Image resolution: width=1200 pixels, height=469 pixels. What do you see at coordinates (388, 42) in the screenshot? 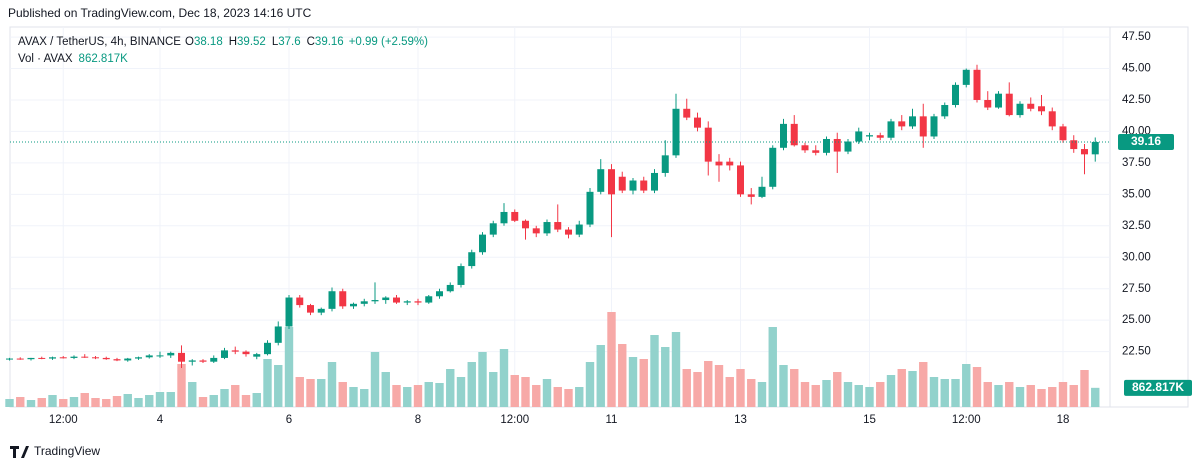
I see `legend-change: +0.99 (+2.59%)` at bounding box center [388, 42].